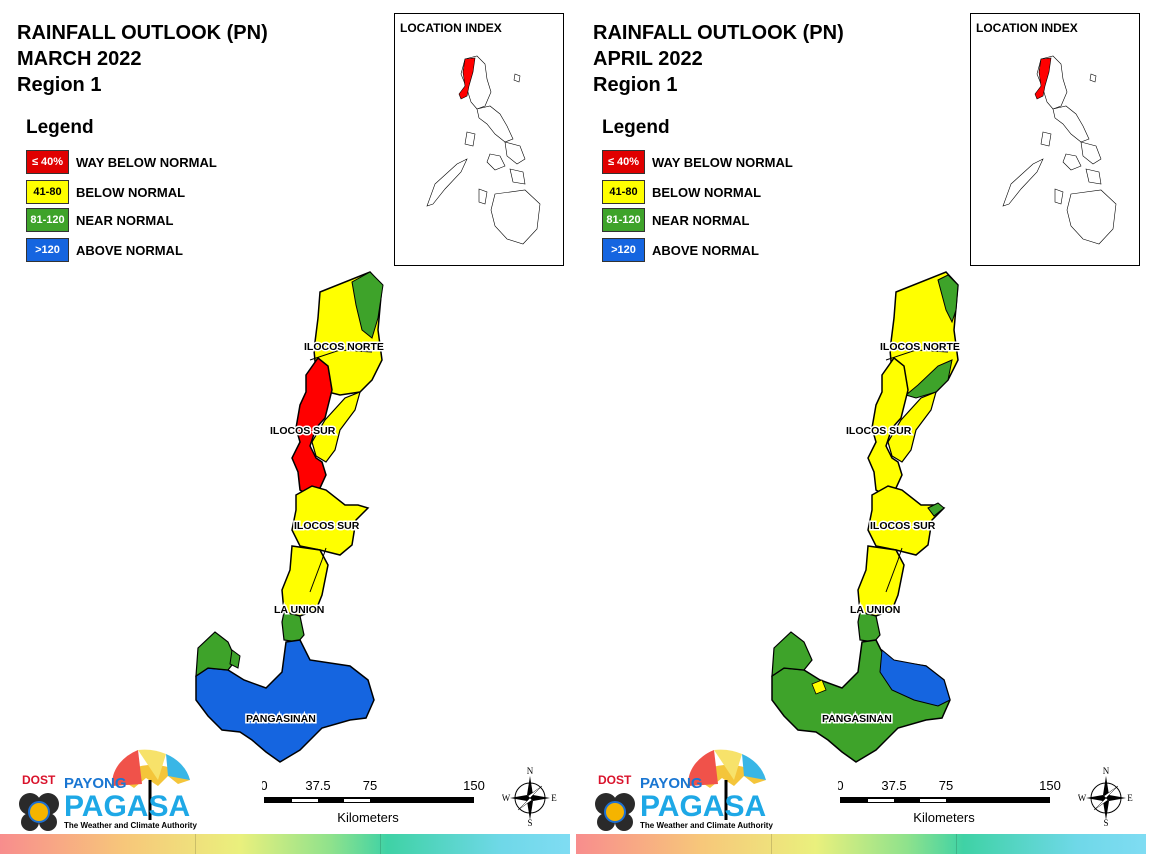  Describe the element at coordinates (819, 687) in the screenshot. I see `pangasinan-yellow-dot-region` at that location.